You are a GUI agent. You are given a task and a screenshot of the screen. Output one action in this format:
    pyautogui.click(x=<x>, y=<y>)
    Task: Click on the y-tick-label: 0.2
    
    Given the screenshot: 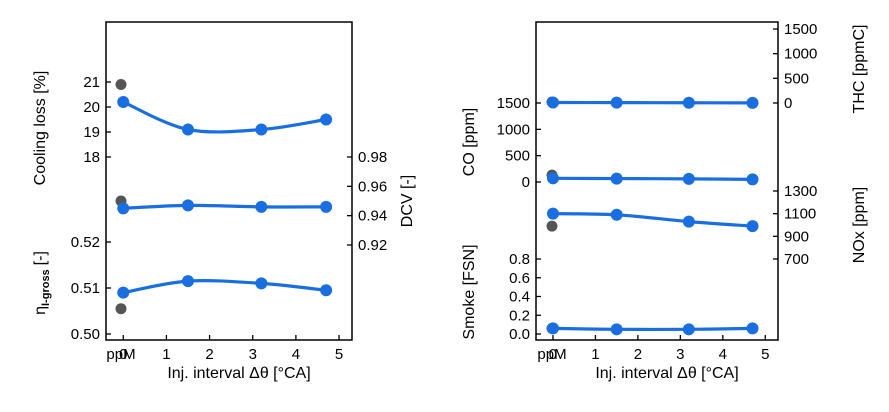 What is the action you would take?
    pyautogui.click(x=519, y=315)
    